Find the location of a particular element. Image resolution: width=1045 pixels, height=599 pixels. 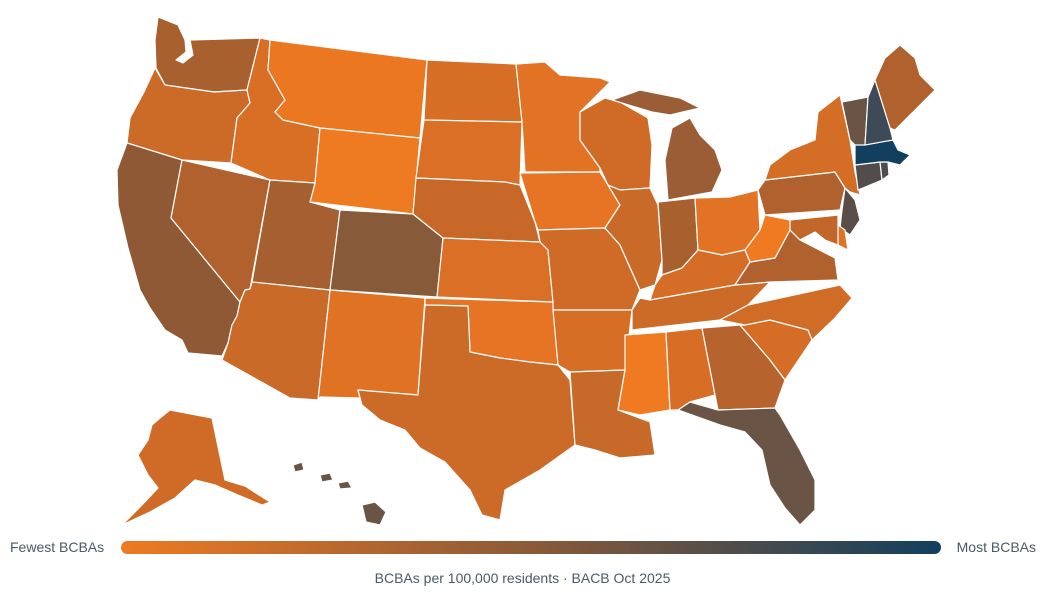

state-ia is located at coordinates (570, 201).